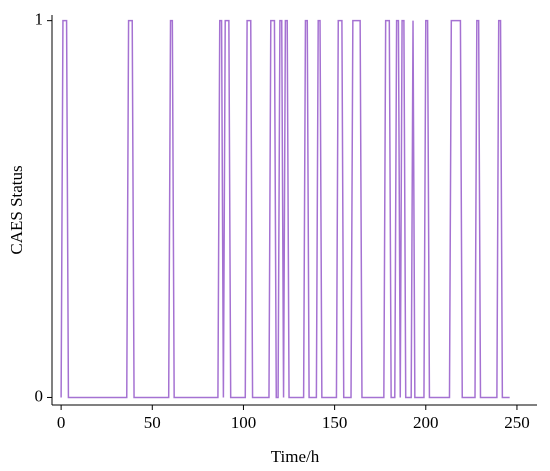 The height and width of the screenshot is (471, 550). What do you see at coordinates (295, 456) in the screenshot?
I see `x-axis-label: Time/h` at bounding box center [295, 456].